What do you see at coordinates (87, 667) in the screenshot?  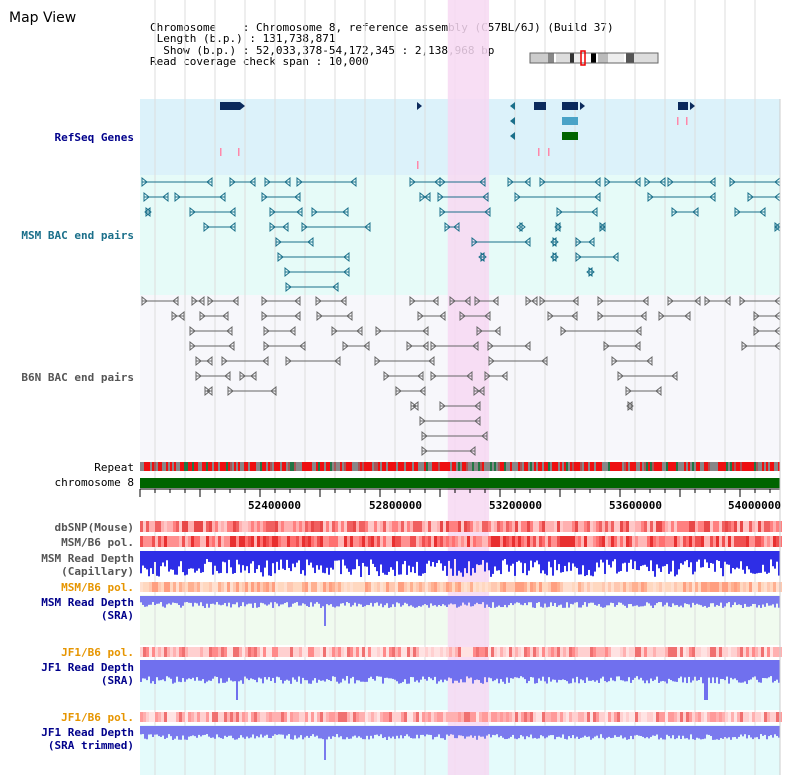 I see `track-label-jf1-depth-sra: JF1 Read Depth` at bounding box center [87, 667].